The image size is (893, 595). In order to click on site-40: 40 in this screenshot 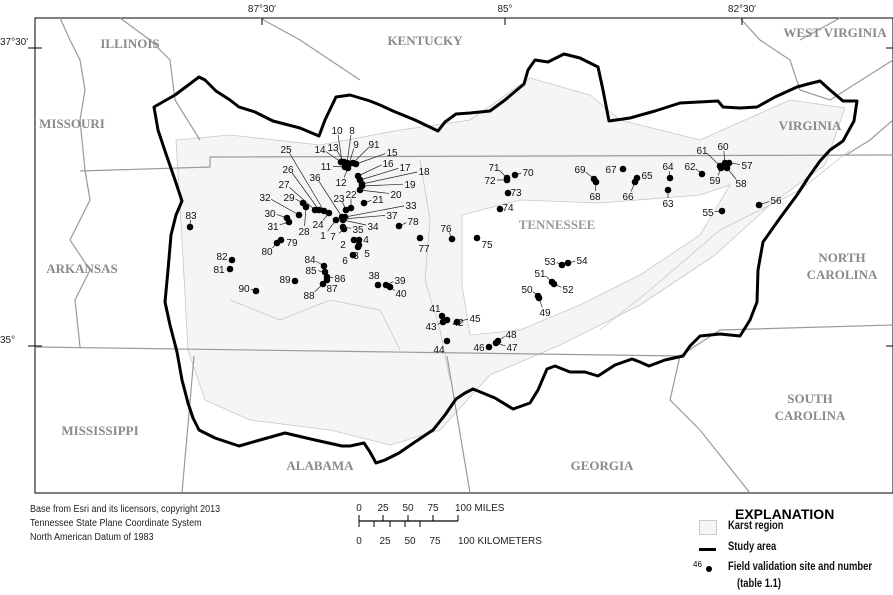, I will do `click(396, 291)`.